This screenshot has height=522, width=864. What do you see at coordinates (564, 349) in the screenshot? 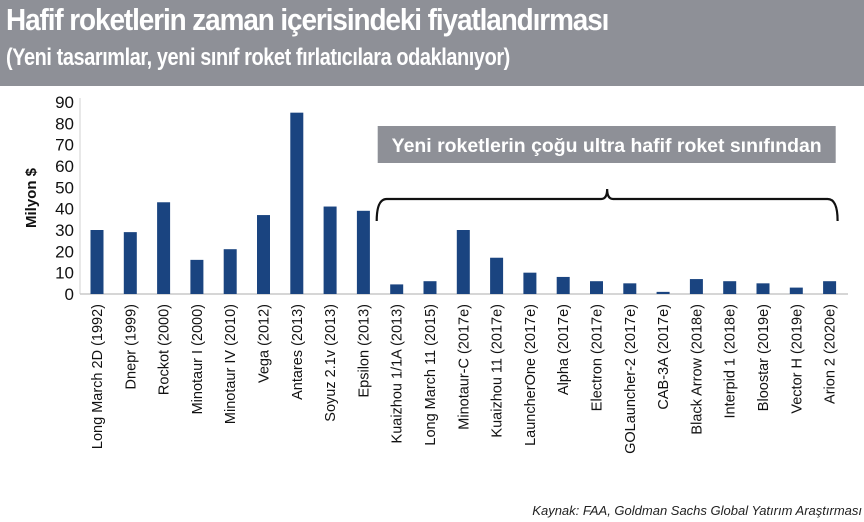
I see `x-tick-label: Alpha (2017e)` at bounding box center [564, 349].